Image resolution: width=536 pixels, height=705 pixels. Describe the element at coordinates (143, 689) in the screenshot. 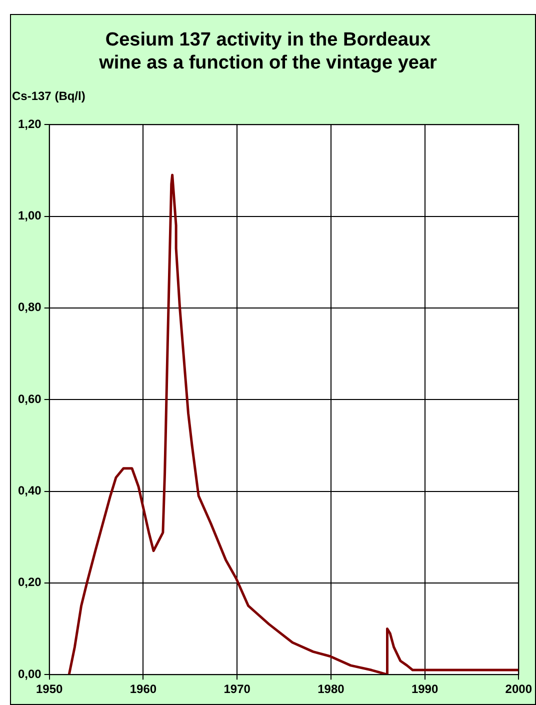

I see `x-tick-label: 1960` at that location.